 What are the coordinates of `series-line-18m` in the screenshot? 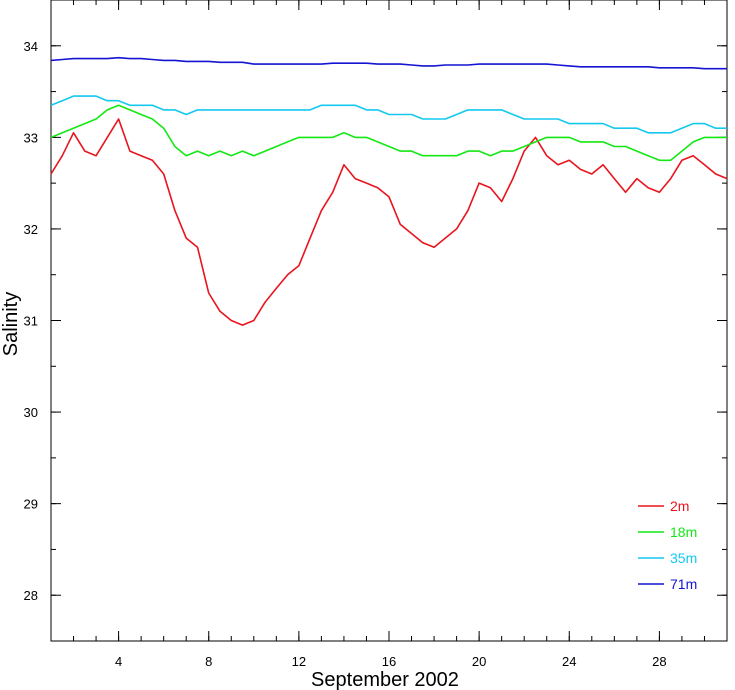 It's located at (388, 133).